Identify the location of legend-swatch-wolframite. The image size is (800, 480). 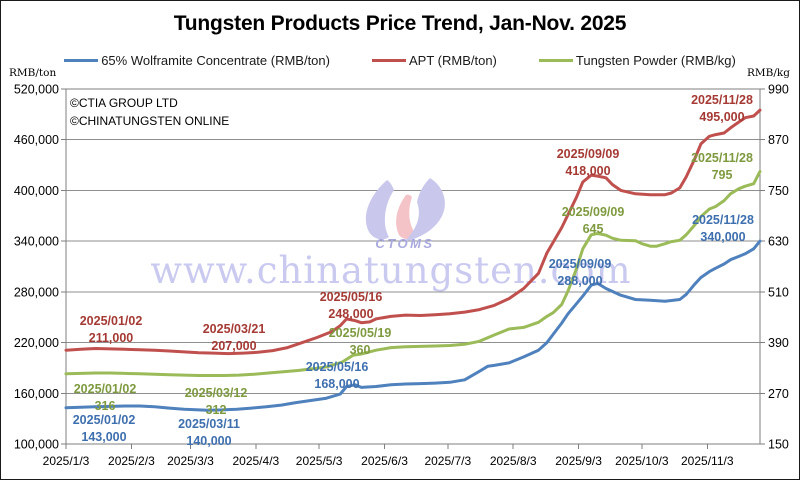
(81, 60).